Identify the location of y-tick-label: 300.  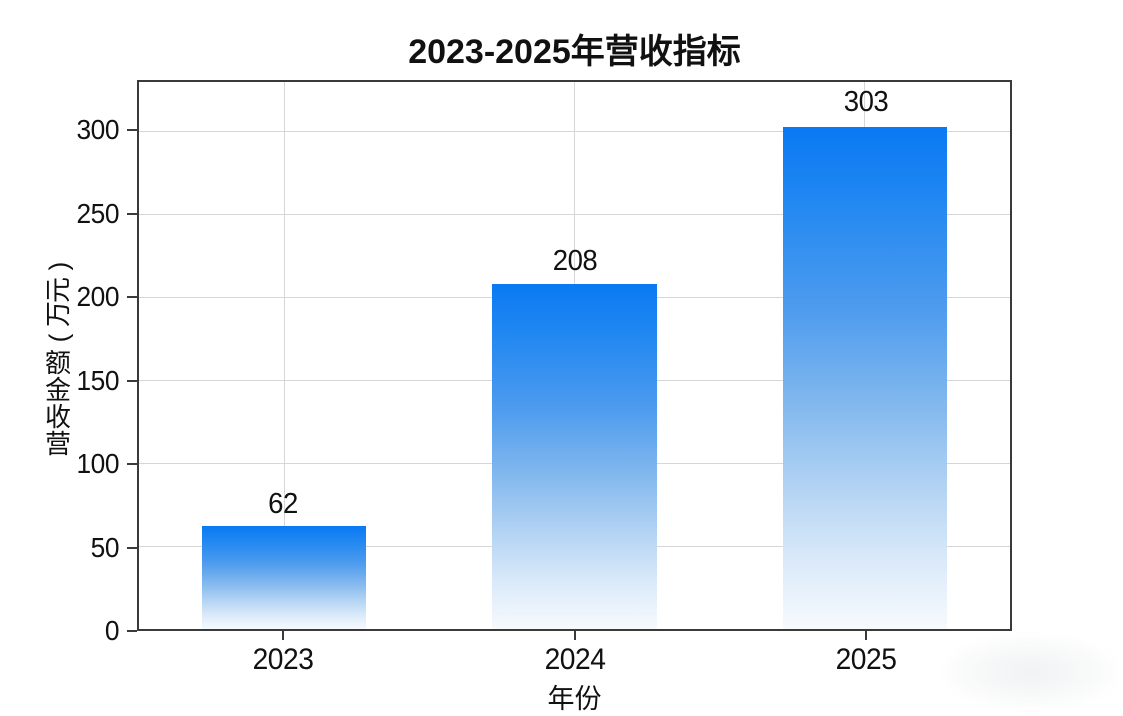
(97, 130).